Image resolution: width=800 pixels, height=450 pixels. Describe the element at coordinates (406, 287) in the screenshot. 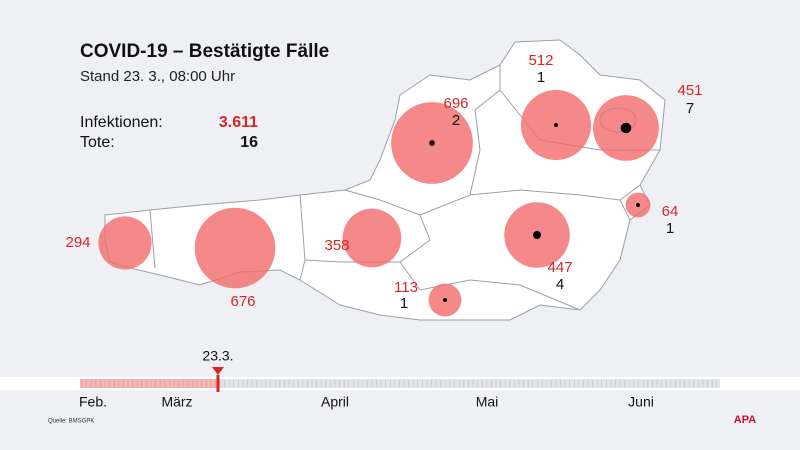

I see `case-label: 113` at that location.